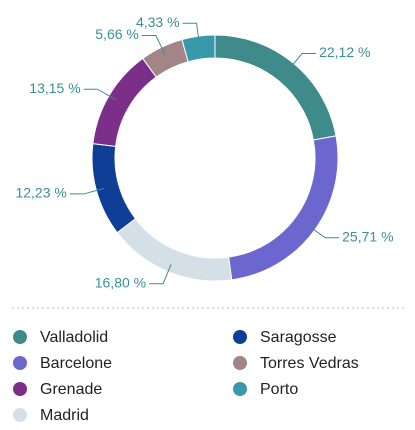 The width and height of the screenshot is (415, 430). What do you see at coordinates (117, 34) in the screenshot?
I see `value-label: 5,66 %` at bounding box center [117, 34].